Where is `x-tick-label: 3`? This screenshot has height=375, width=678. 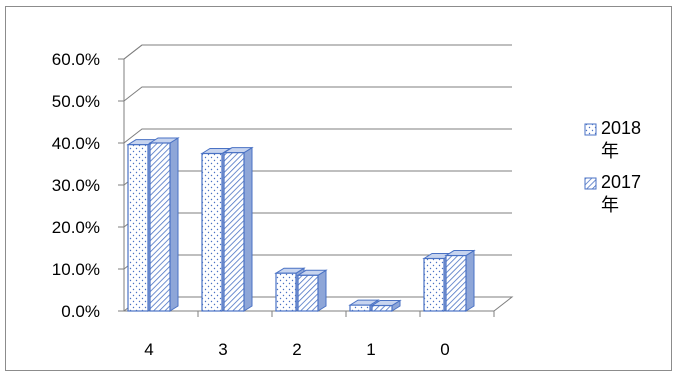
x-tick-label: 3 is located at coordinates (222, 349).